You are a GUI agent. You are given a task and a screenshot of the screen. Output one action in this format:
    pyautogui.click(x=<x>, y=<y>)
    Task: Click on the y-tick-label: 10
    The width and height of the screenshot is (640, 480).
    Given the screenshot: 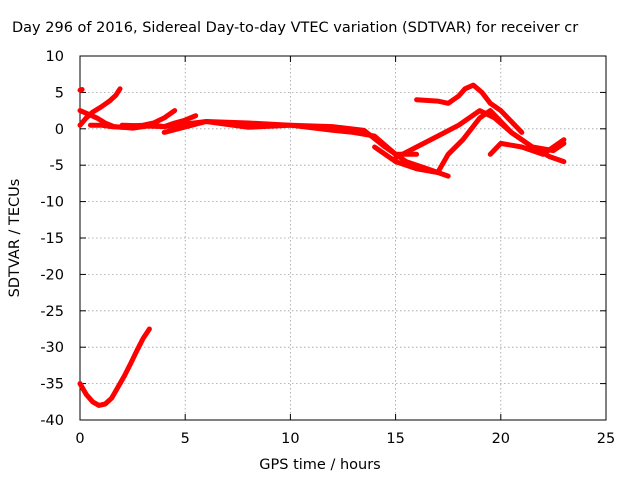 What is the action you would take?
    pyautogui.click(x=55, y=57)
    